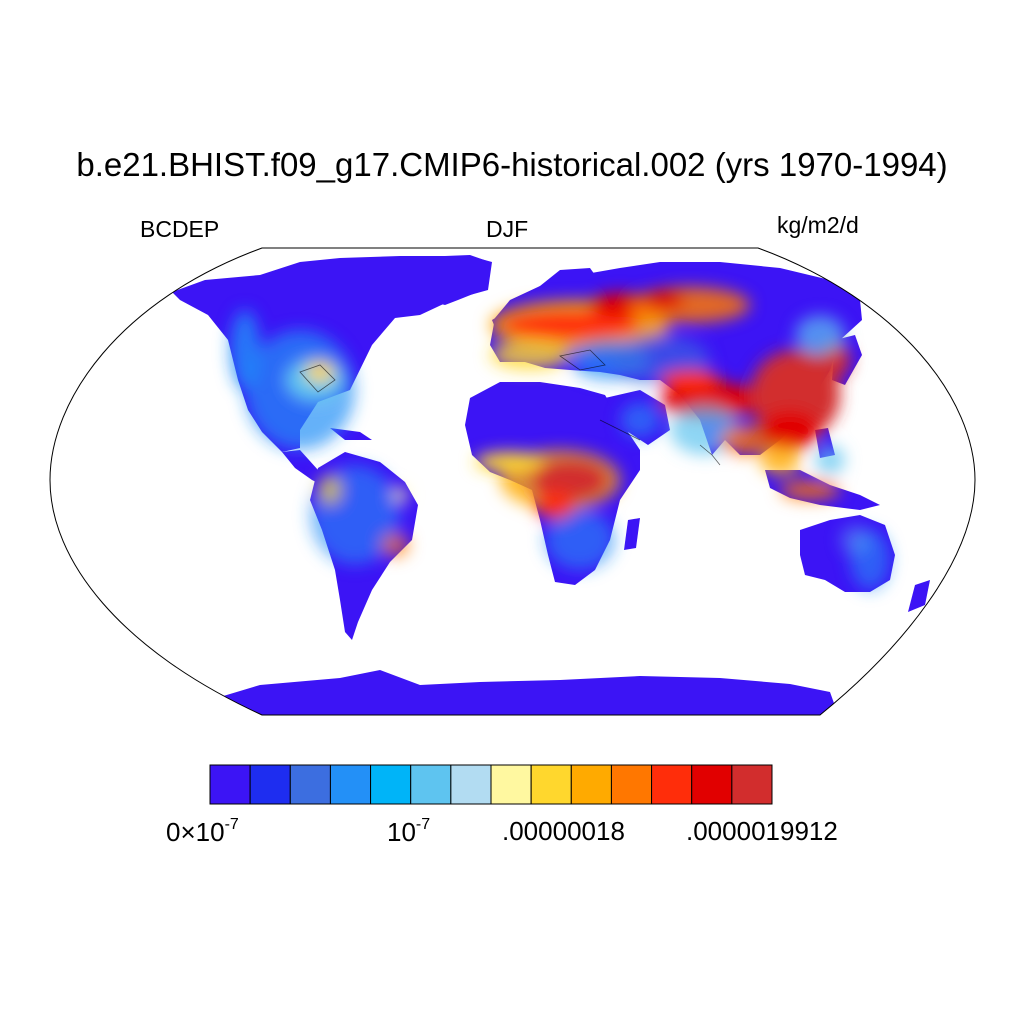 The width and height of the screenshot is (1024, 1024). What do you see at coordinates (442, 280) in the screenshot?
I see `greenland` at bounding box center [442, 280].